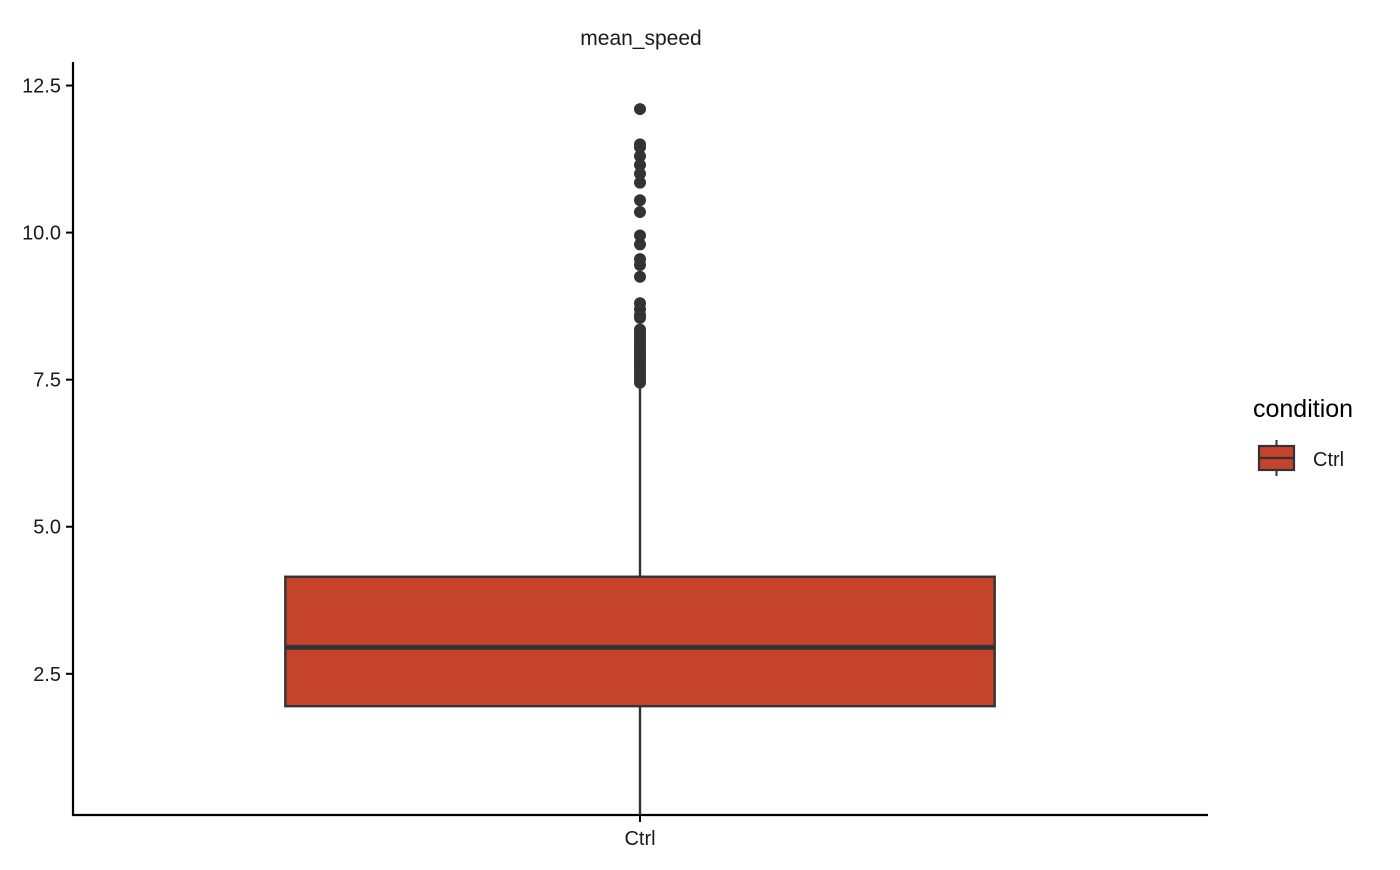 This screenshot has height=870, width=1400. Describe the element at coordinates (47, 528) in the screenshot. I see `y-tick-label: 5.0` at that location.